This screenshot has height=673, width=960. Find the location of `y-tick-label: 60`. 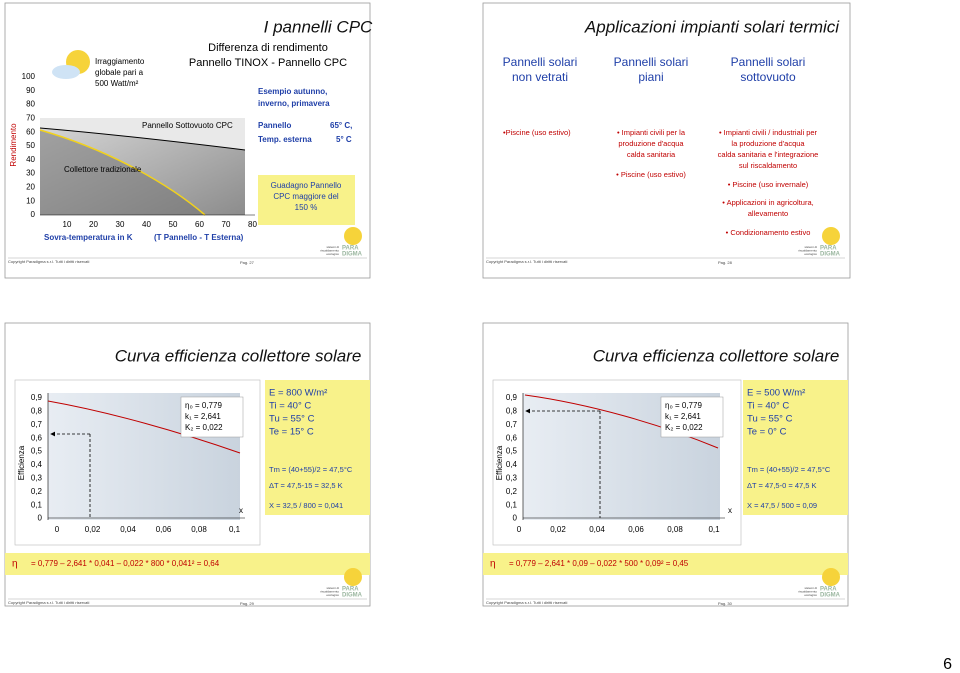

y-tick-label: 60 is located at coordinates (30, 131).